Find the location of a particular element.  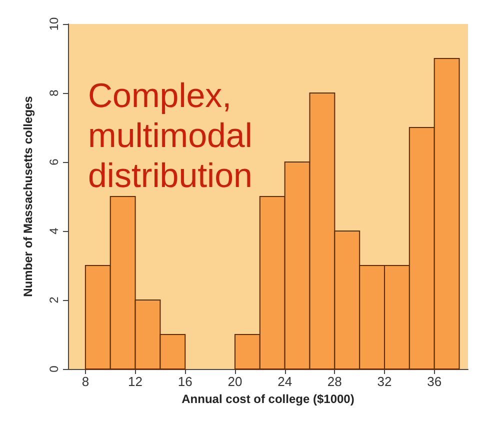

y-tick-label: 4 is located at coordinates (54, 230).